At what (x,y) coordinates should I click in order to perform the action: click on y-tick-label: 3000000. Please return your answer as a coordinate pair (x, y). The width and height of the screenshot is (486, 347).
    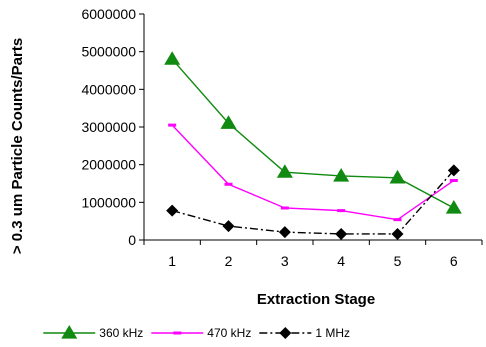
    Looking at the image, I should click on (108, 127).